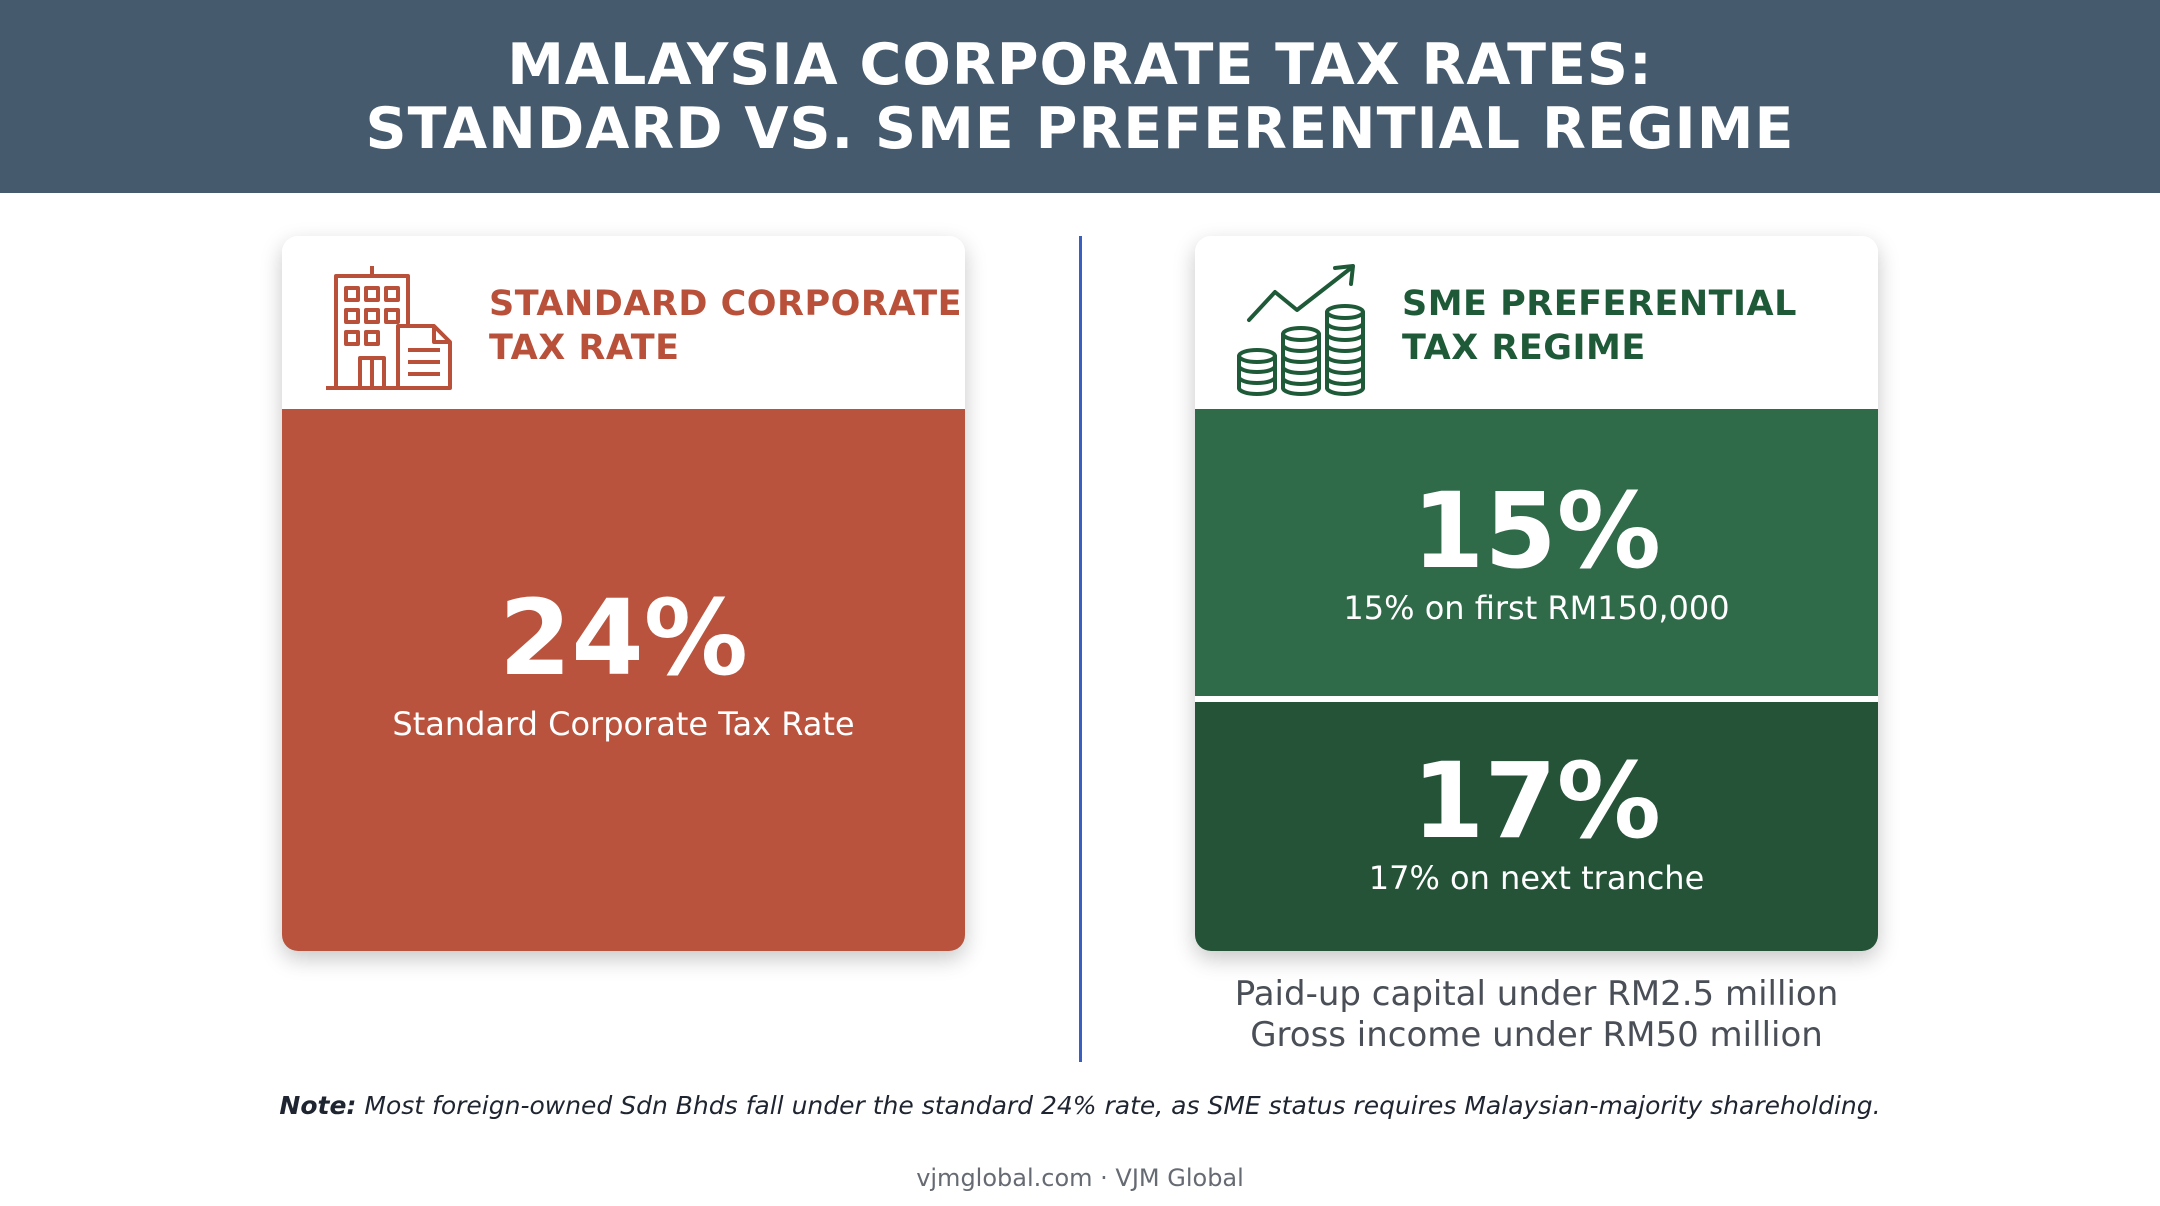  What do you see at coordinates (1536, 699) in the screenshot?
I see `tier-divider` at bounding box center [1536, 699].